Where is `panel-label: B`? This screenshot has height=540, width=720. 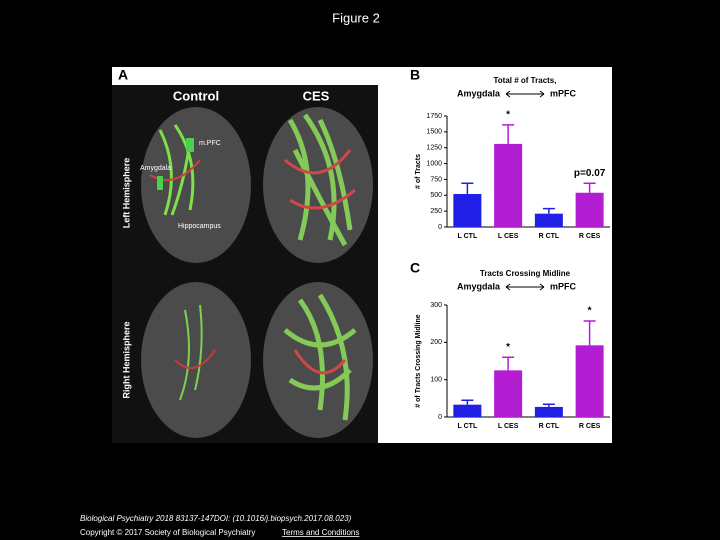 panel-label: B is located at coordinates (415, 75).